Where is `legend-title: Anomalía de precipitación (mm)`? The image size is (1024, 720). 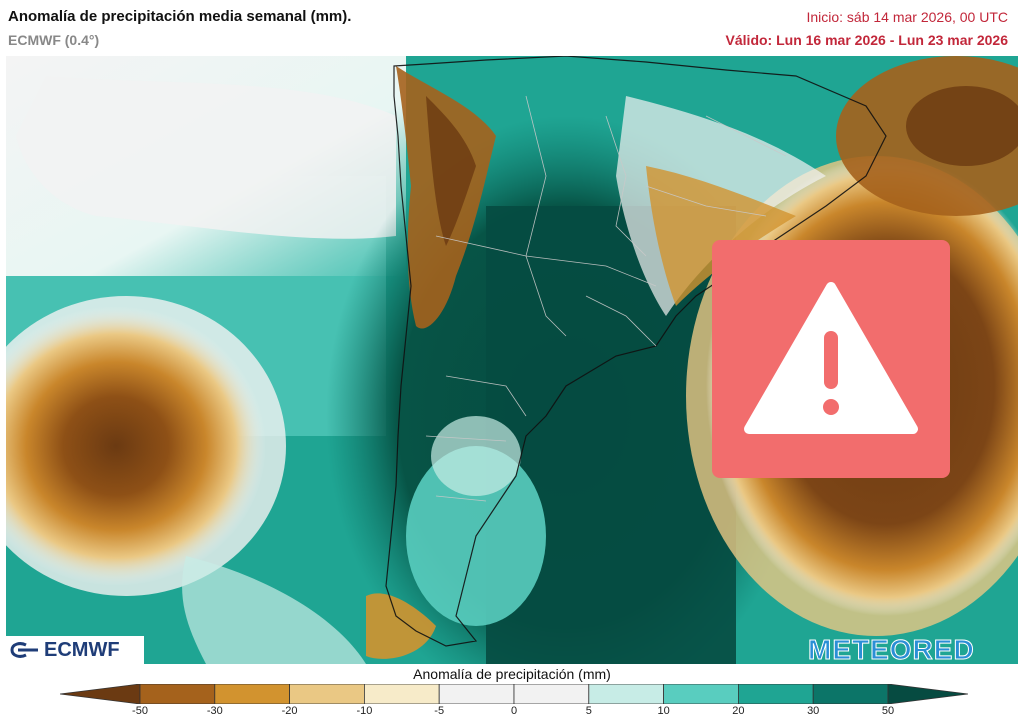
legend-title: Anomalía de precipitación (mm) is located at coordinates (512, 674).